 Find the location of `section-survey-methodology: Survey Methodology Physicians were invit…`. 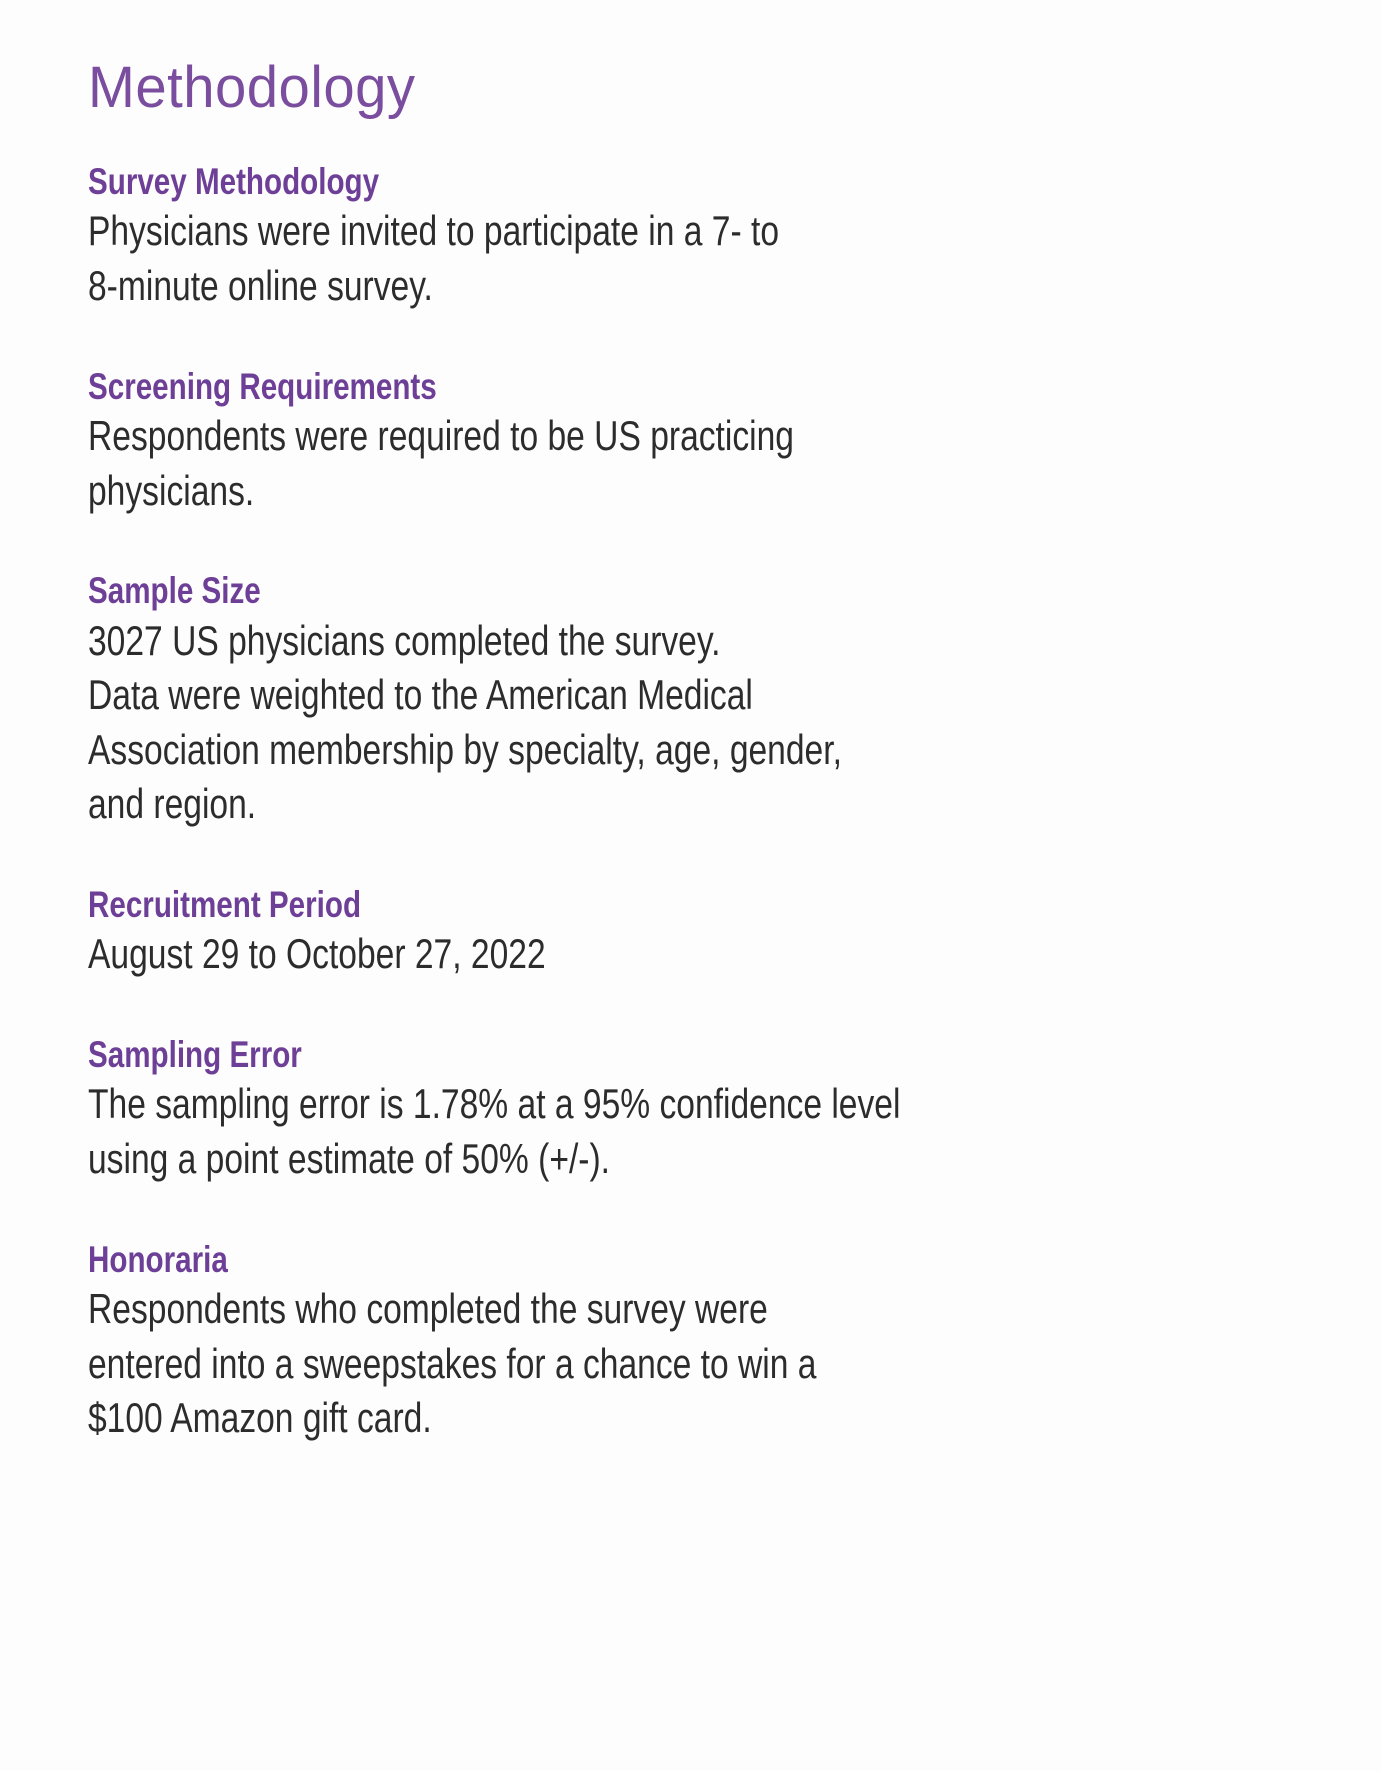

section-survey-methodology: Survey Methodology Physicians were invit… is located at coordinates (734, 237).